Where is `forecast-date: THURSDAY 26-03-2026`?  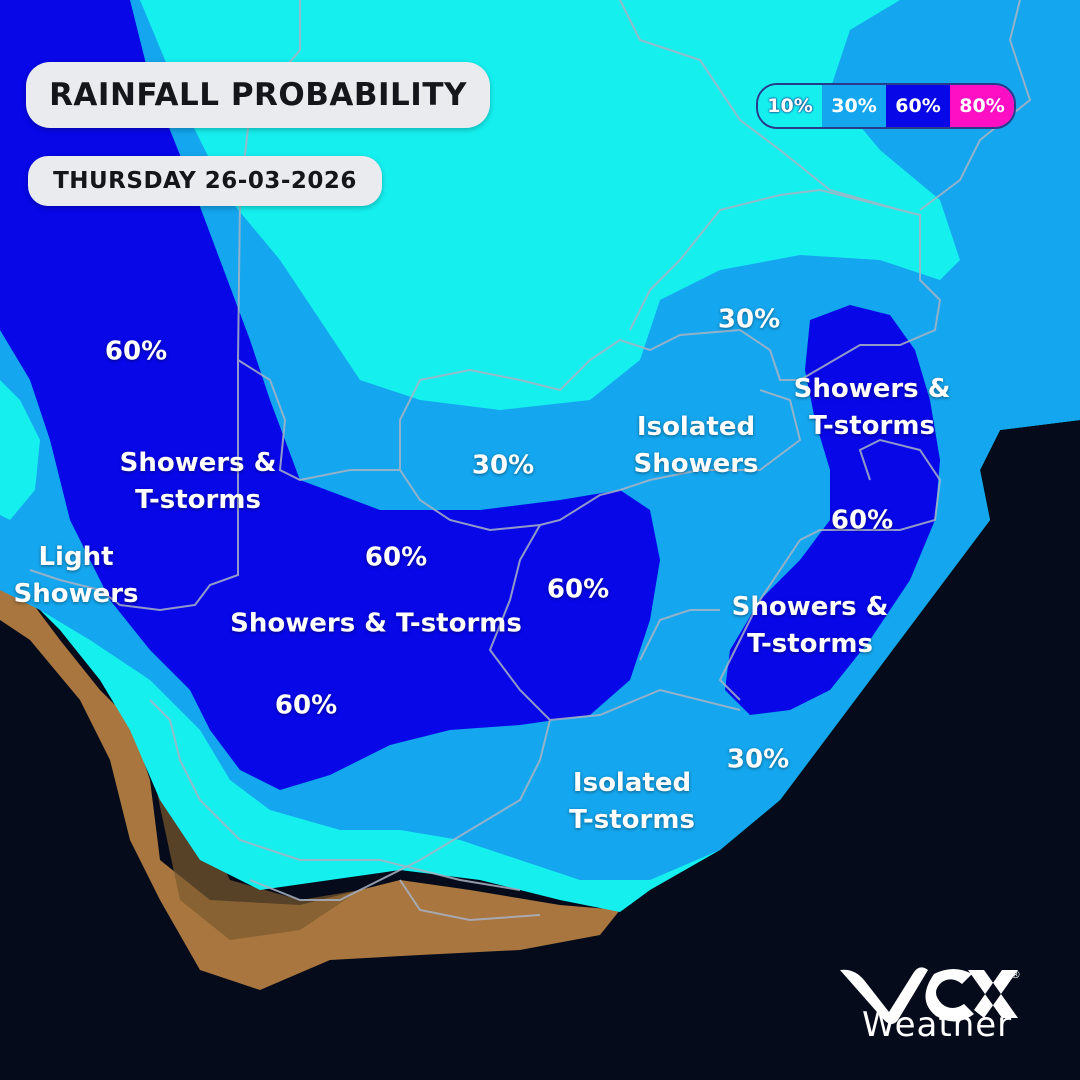
forecast-date: THURSDAY 26-03-2026 is located at coordinates (205, 181).